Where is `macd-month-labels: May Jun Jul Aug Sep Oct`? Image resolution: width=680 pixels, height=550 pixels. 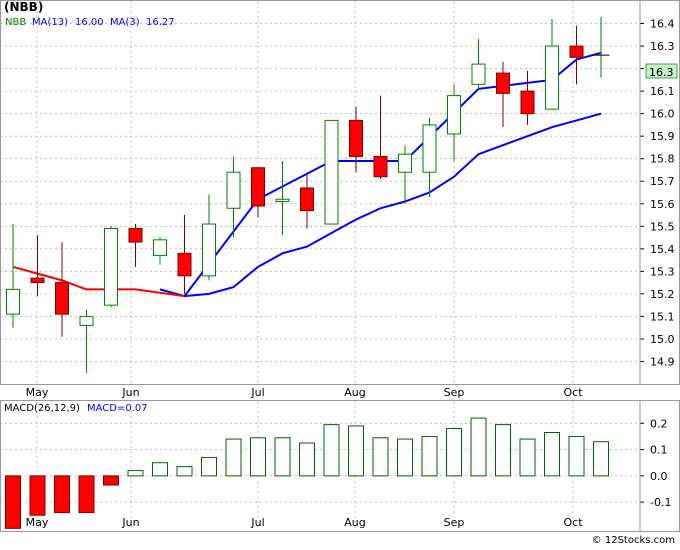
macd-month-labels: May Jun Jul Aug Sep Oct is located at coordinates (305, 522).